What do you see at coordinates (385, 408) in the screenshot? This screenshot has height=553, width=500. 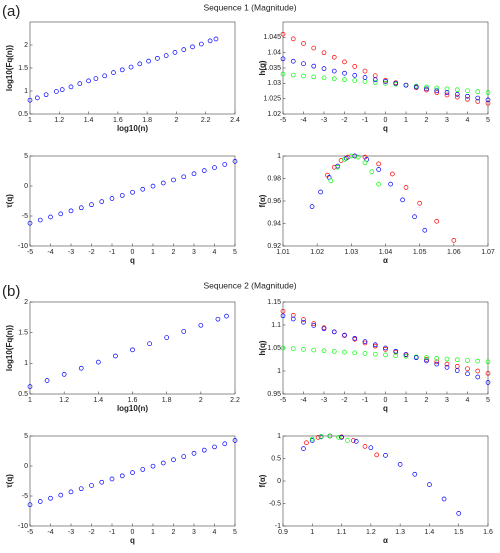 I see `x-axis-label: q` at bounding box center [385, 408].